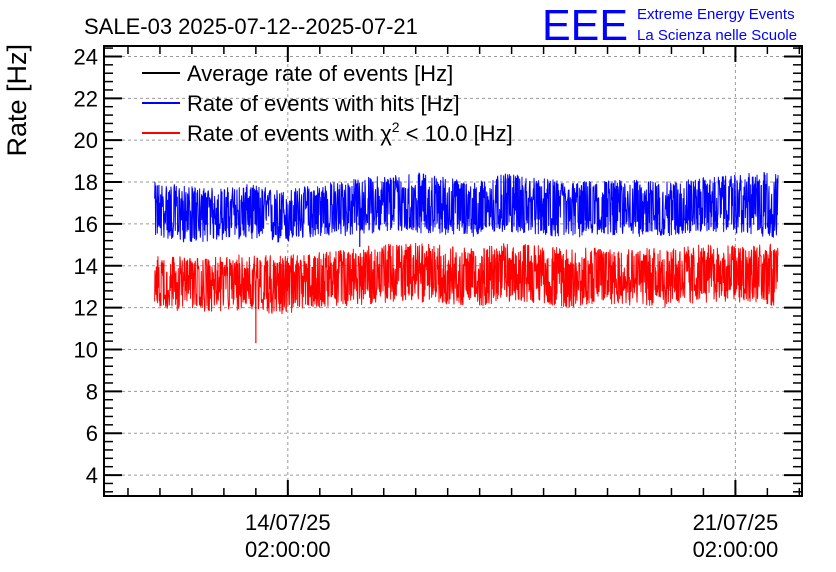  Describe the element at coordinates (736, 522) in the screenshot. I see `x-tick-label-date: 21/07/25` at that location.